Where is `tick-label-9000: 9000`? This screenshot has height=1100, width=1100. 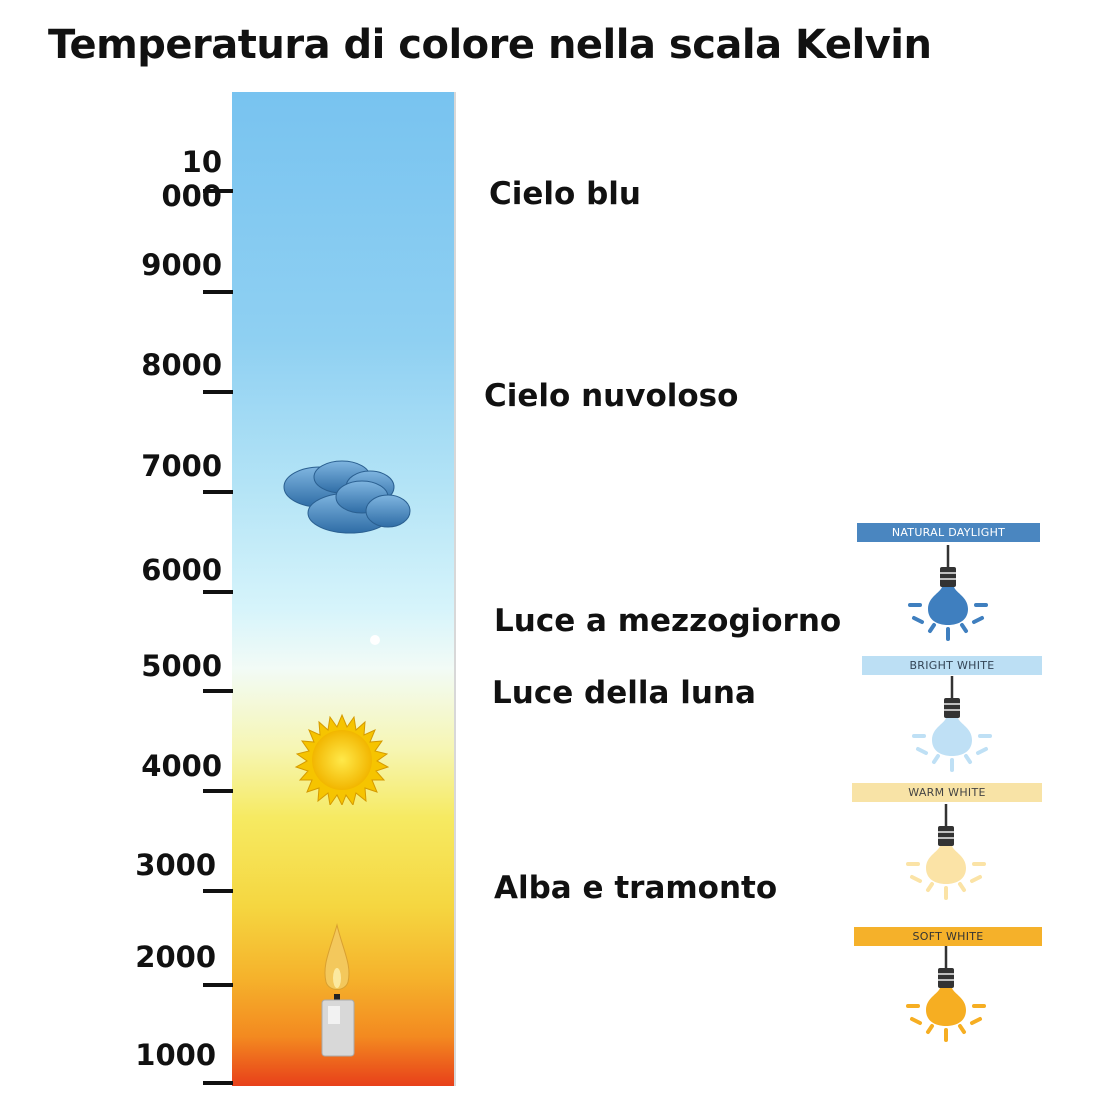
tick-label-9000: 9000 is located at coordinates (181, 265).